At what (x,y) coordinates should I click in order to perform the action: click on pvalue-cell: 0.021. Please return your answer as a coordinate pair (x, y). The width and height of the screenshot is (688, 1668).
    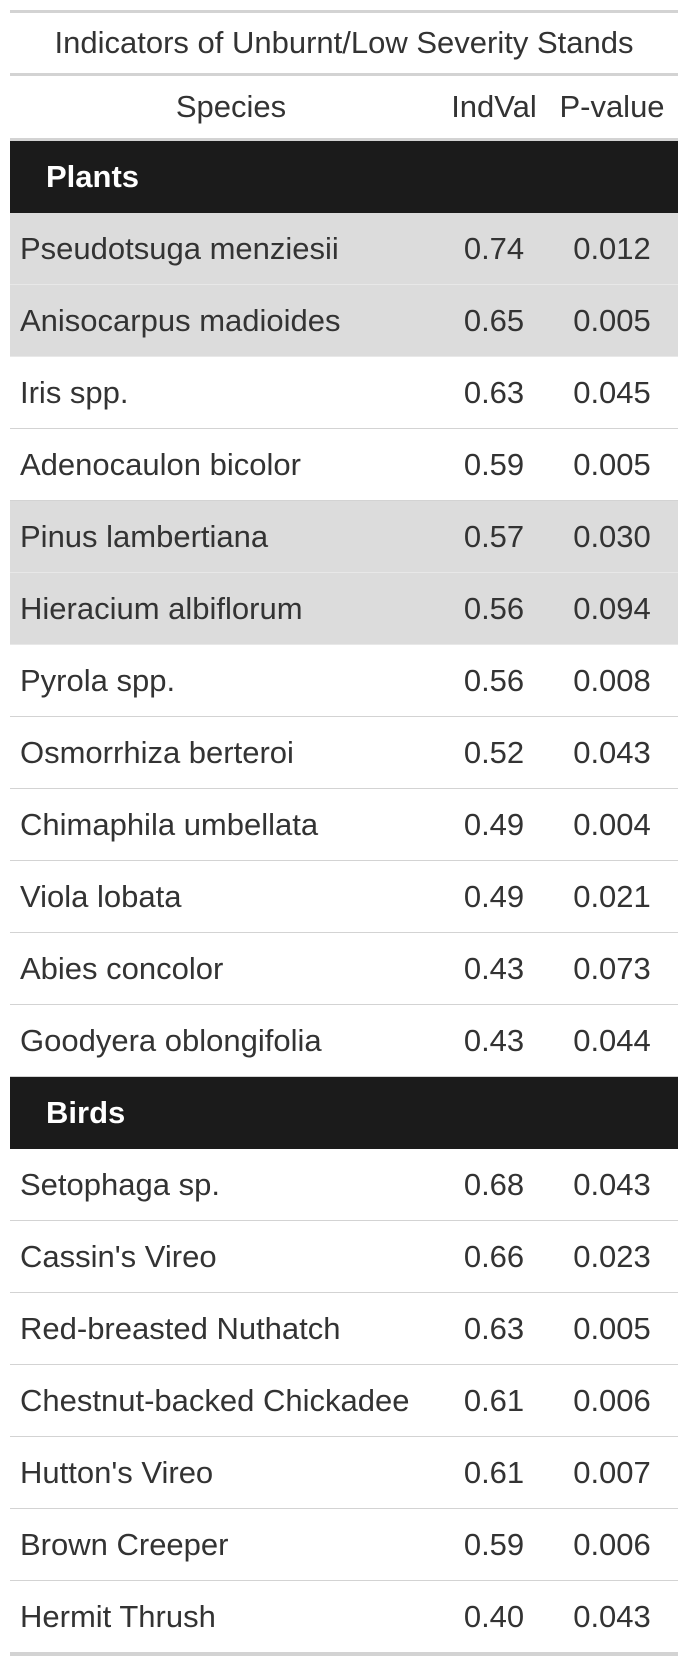
    Looking at the image, I should click on (612, 896).